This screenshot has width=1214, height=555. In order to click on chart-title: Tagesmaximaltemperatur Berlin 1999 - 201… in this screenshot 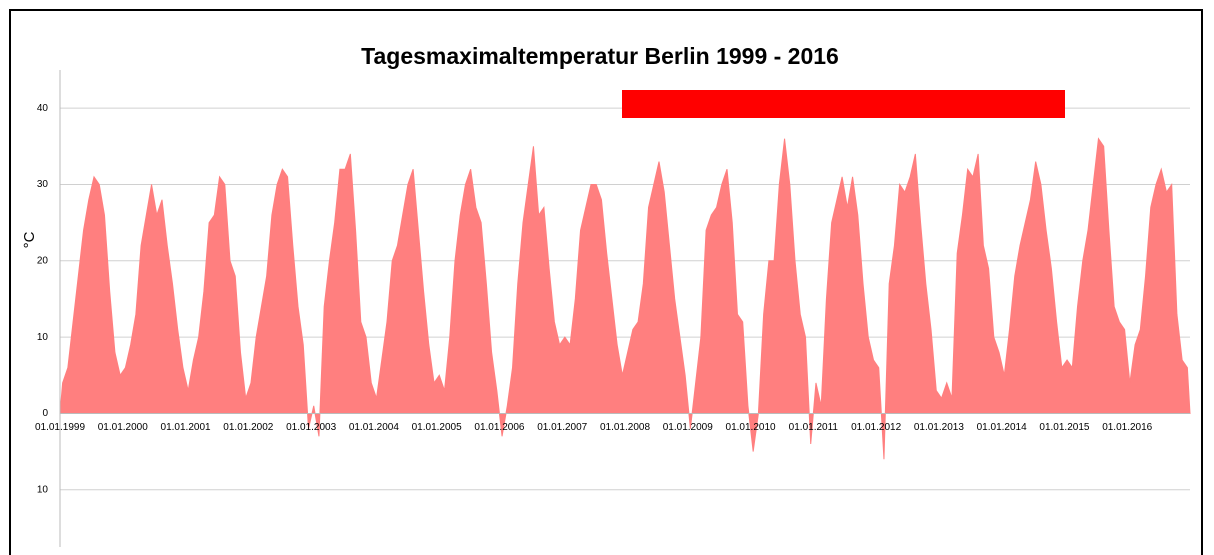, I will do `click(600, 56)`.